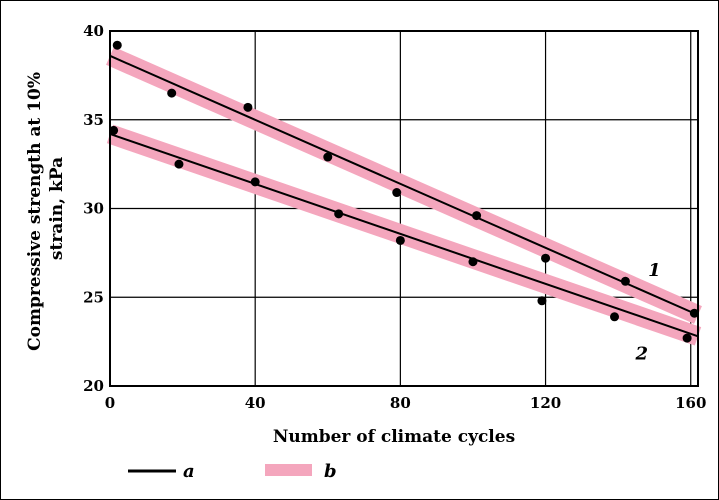 The height and width of the screenshot is (500, 719). Describe the element at coordinates (93, 386) in the screenshot. I see `y-tick-label: 20` at that location.